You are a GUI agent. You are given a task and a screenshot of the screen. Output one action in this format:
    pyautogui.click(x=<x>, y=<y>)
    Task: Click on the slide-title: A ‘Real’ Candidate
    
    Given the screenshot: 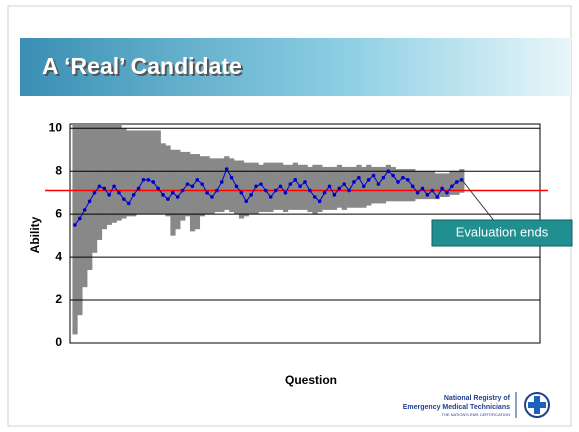 What is the action you would take?
    pyautogui.click(x=142, y=66)
    